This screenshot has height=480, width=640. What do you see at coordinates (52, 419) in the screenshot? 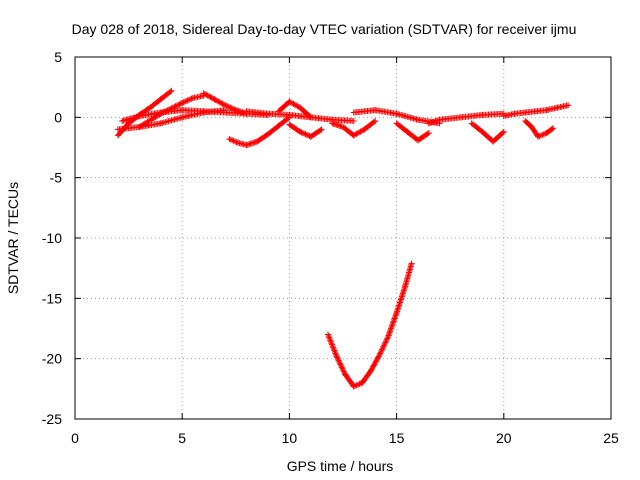
I see `y-tick-label: -25` at bounding box center [52, 419].